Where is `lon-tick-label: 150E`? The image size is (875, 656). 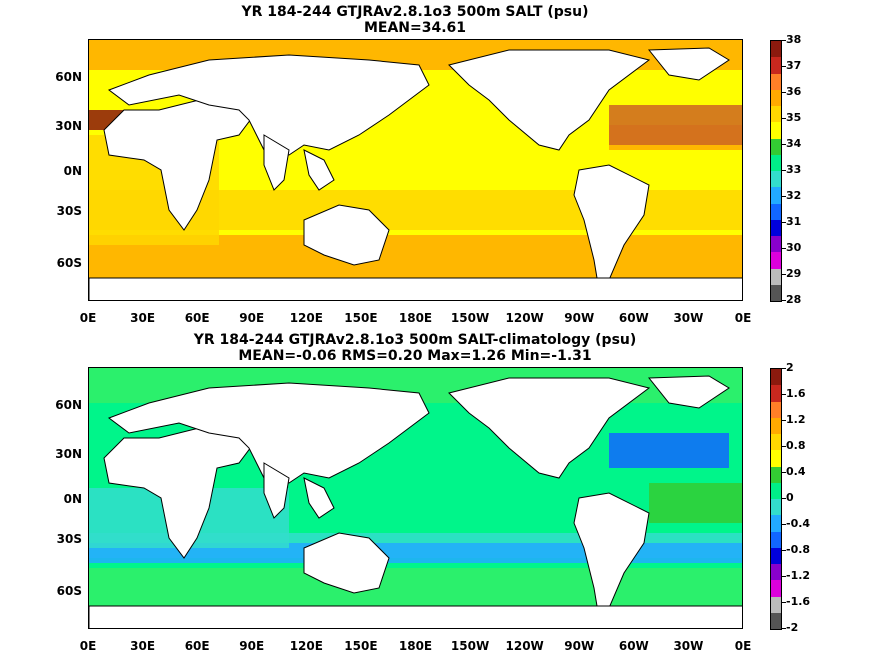
lon-tick-label: 150E is located at coordinates (361, 646).